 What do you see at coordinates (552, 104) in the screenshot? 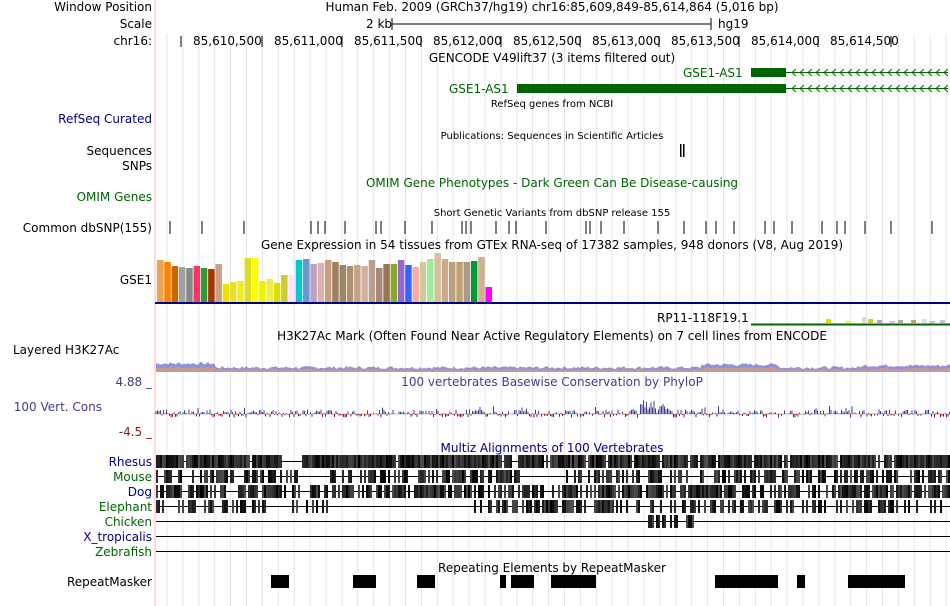
I see `refseq-track-title: RefSeq genes from NCBI` at bounding box center [552, 104].